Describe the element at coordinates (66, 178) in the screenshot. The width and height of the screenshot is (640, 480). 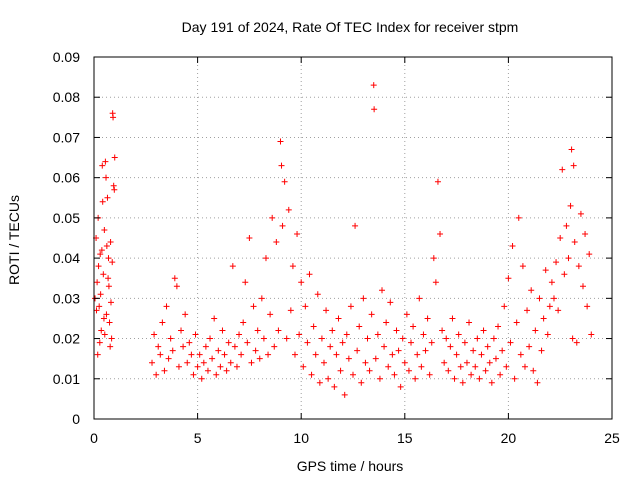
I see `y-tick-label: 0.06` at that location.